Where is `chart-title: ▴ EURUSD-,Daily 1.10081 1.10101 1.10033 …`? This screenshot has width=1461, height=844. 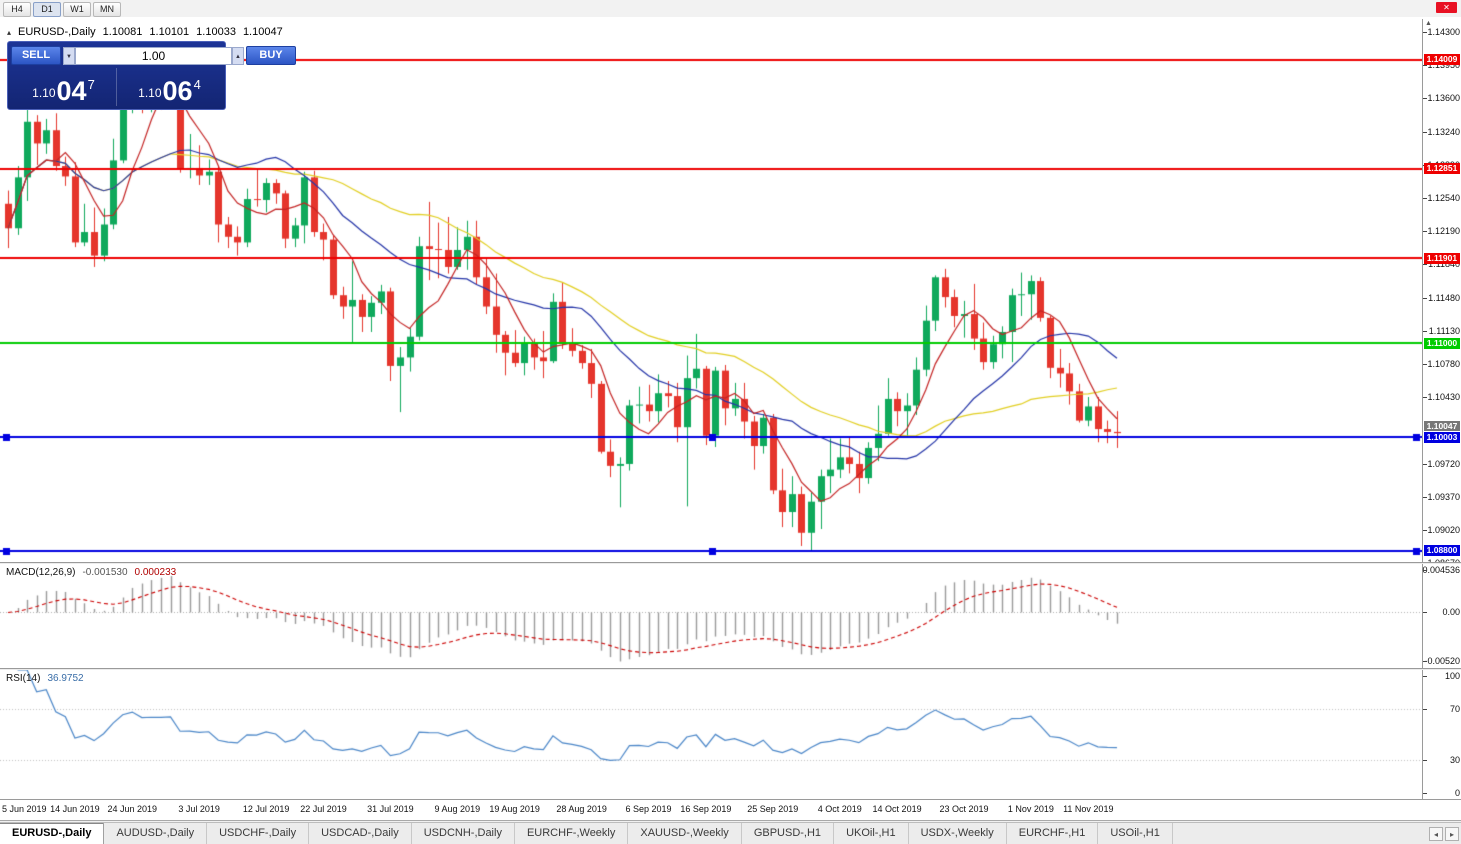 chart-title: ▴ EURUSD-,Daily 1.10081 1.10101 1.10033 … is located at coordinates (145, 32).